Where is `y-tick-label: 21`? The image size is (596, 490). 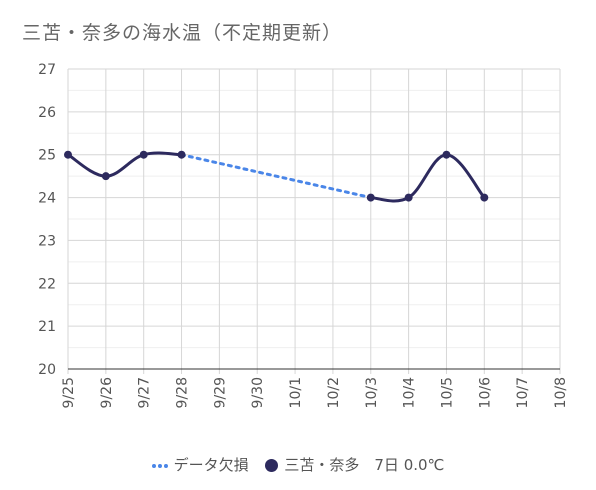
y-tick-label: 21 is located at coordinates (47, 327).